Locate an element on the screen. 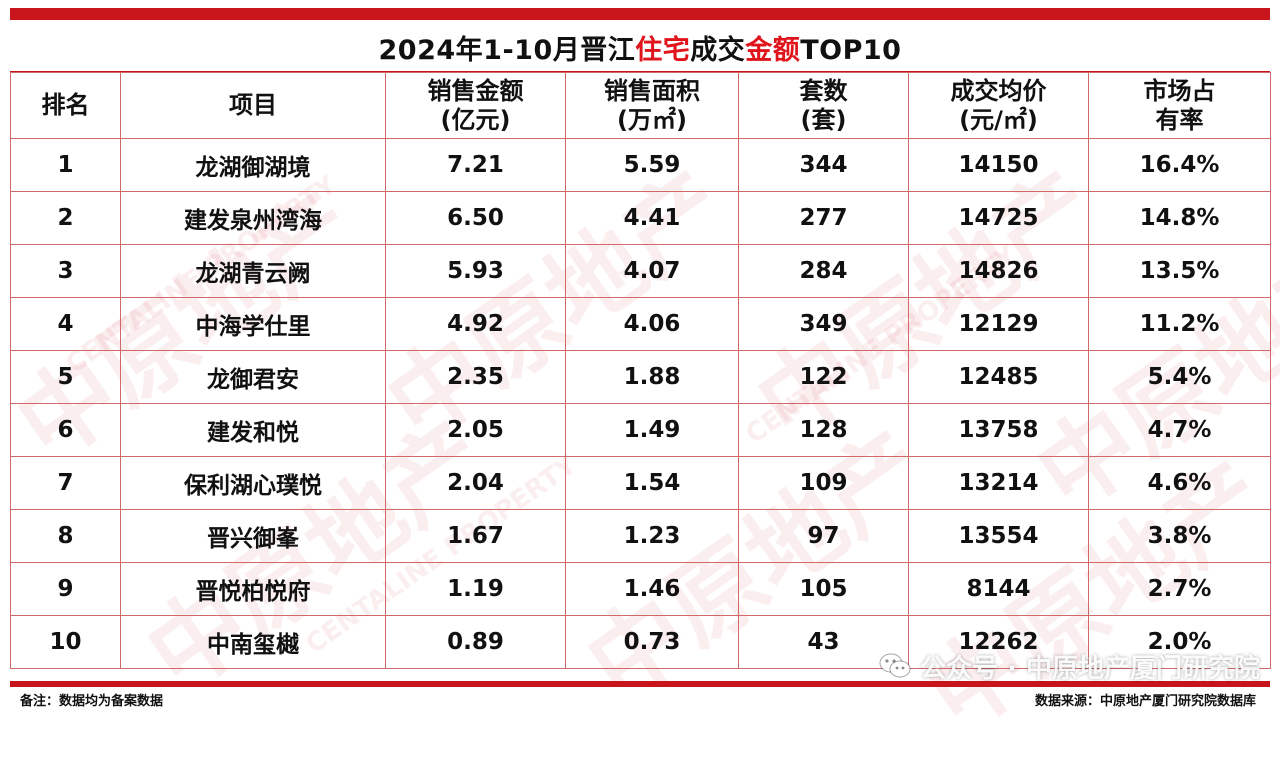 The image size is (1280, 757). cell-price: 13758 is located at coordinates (998, 430).